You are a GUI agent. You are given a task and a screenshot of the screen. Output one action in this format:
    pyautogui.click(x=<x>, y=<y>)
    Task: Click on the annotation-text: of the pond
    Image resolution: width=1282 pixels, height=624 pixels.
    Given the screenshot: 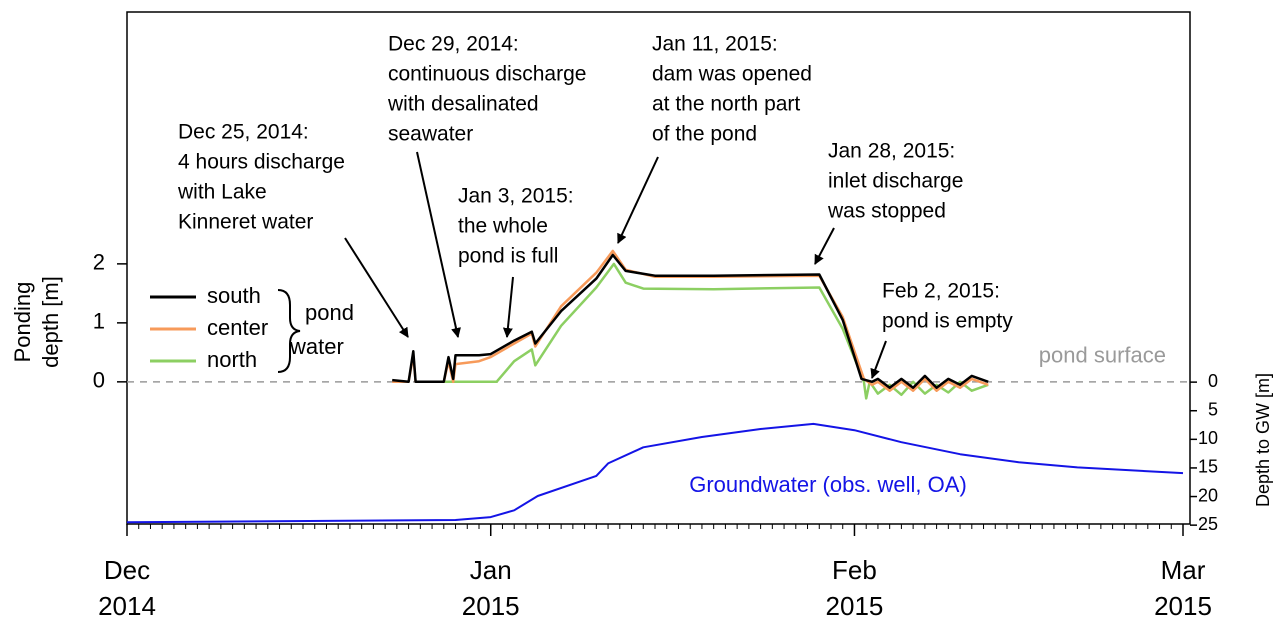 What is the action you would take?
    pyautogui.click(x=704, y=134)
    